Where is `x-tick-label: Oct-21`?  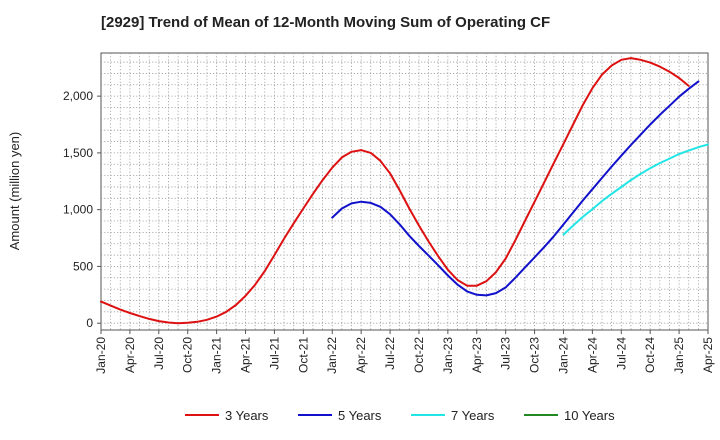
x-tick-label: Oct-21 is located at coordinates (303, 355).